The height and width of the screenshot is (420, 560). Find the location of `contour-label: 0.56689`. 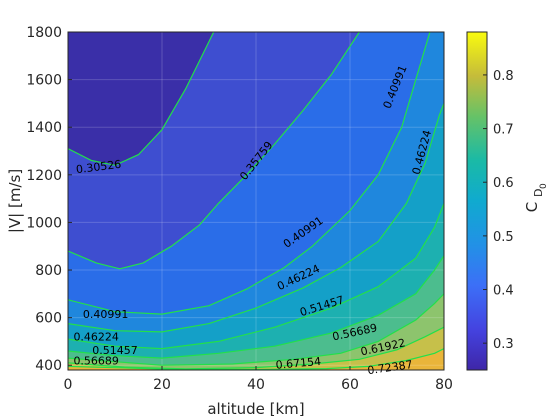

contour-label: 0.56689 is located at coordinates (96, 360).